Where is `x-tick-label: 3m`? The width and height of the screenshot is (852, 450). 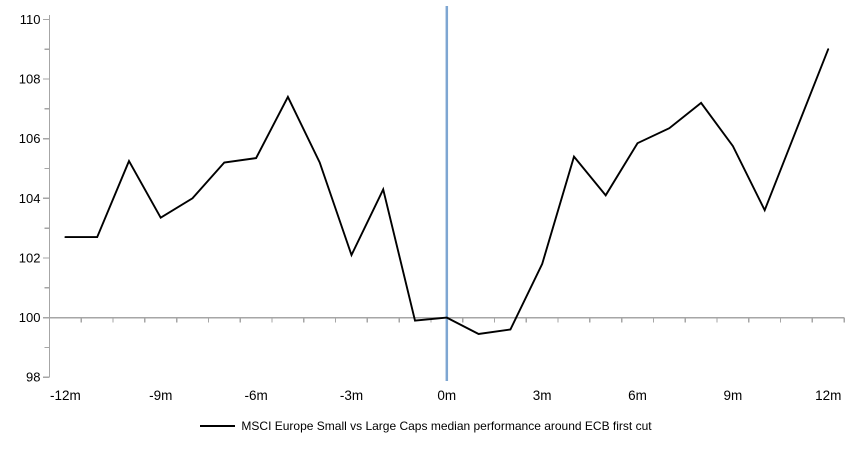
x-tick-label: 3m is located at coordinates (542, 395).